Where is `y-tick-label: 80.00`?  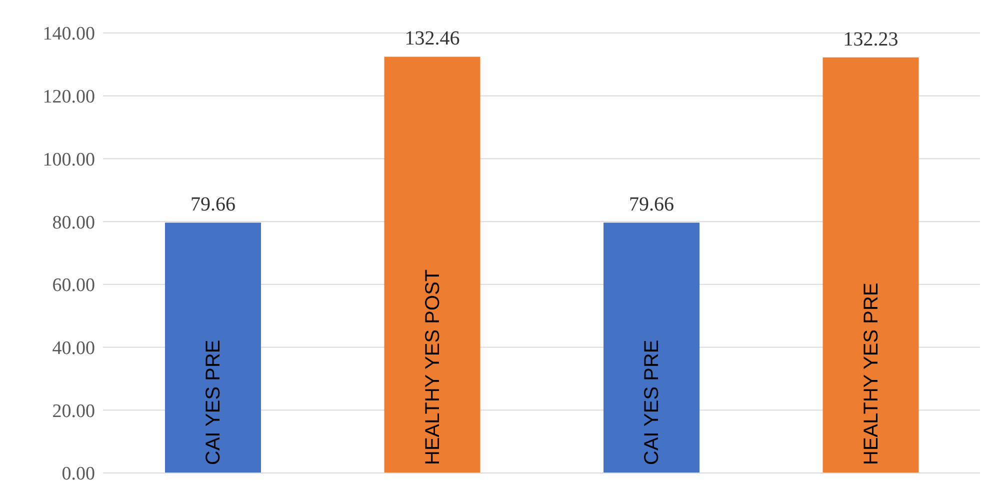
y-tick-label: 80.00 is located at coordinates (73, 223).